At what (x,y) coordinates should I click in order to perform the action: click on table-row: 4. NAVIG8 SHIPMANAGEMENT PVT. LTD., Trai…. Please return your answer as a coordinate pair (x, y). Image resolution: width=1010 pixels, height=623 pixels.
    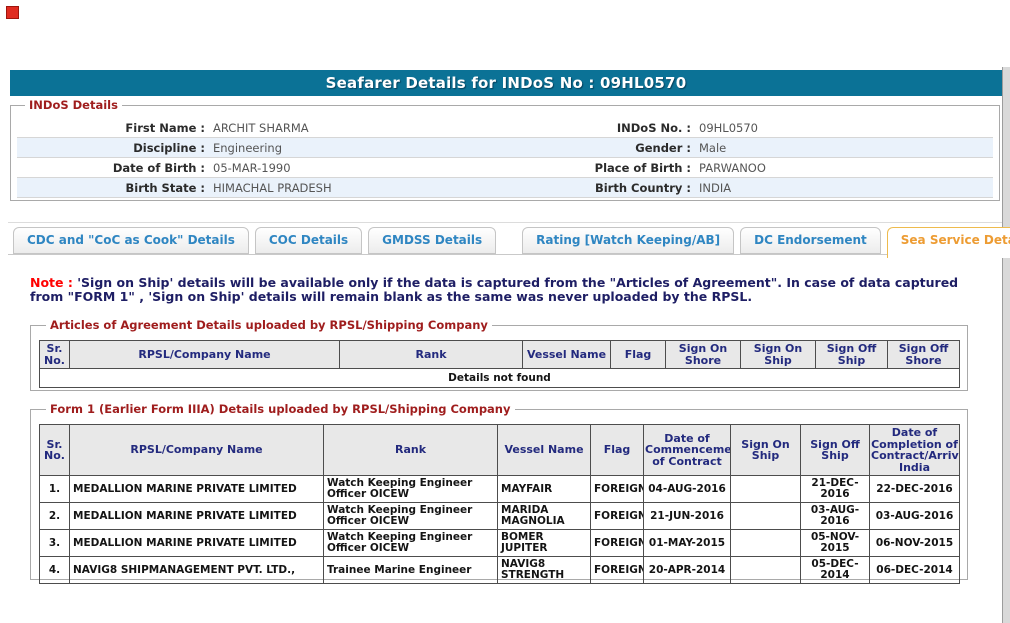
    Looking at the image, I should click on (499, 570).